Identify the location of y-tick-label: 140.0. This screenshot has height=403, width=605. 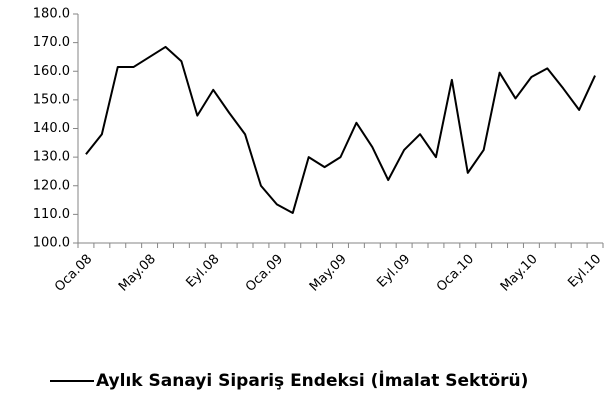
(51, 128).